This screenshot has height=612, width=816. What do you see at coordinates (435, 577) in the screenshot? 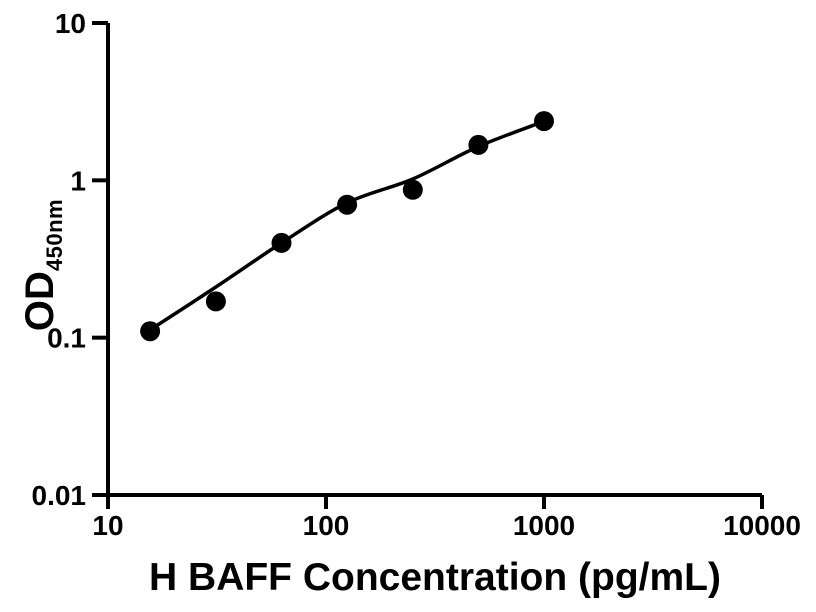
I see `x-axis-title: H BAFF Concentration (pg/mL)` at bounding box center [435, 577].